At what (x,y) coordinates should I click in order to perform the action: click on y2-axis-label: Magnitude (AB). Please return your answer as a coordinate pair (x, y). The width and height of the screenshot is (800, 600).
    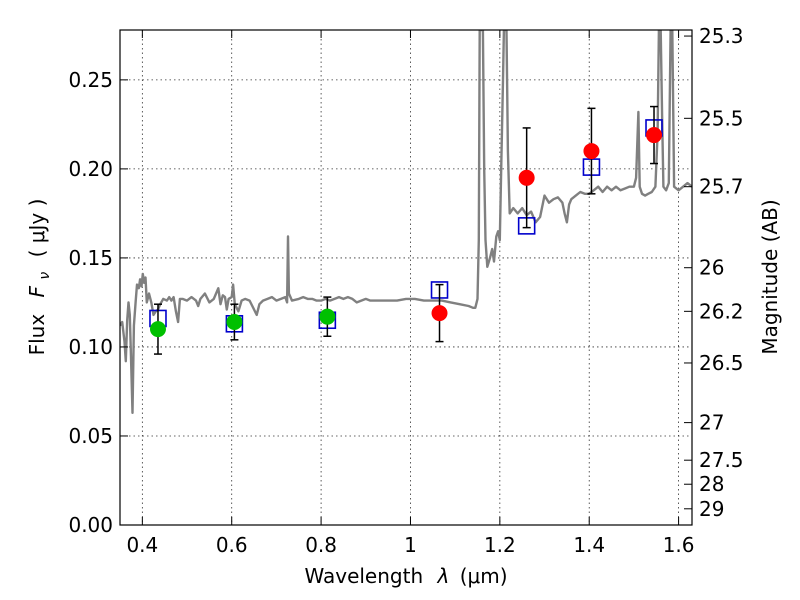
    Looking at the image, I should click on (770, 276).